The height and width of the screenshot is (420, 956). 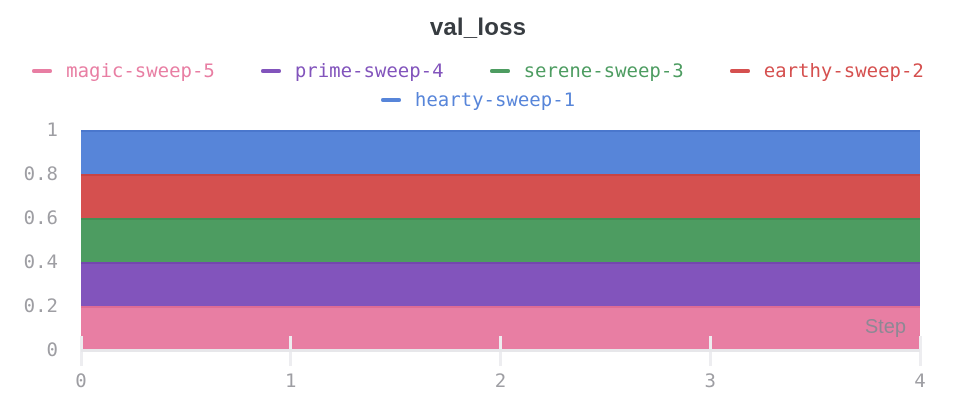 I want to click on legend-item-hearty-sweep-1: hearty-sweep-1, so click(x=478, y=100).